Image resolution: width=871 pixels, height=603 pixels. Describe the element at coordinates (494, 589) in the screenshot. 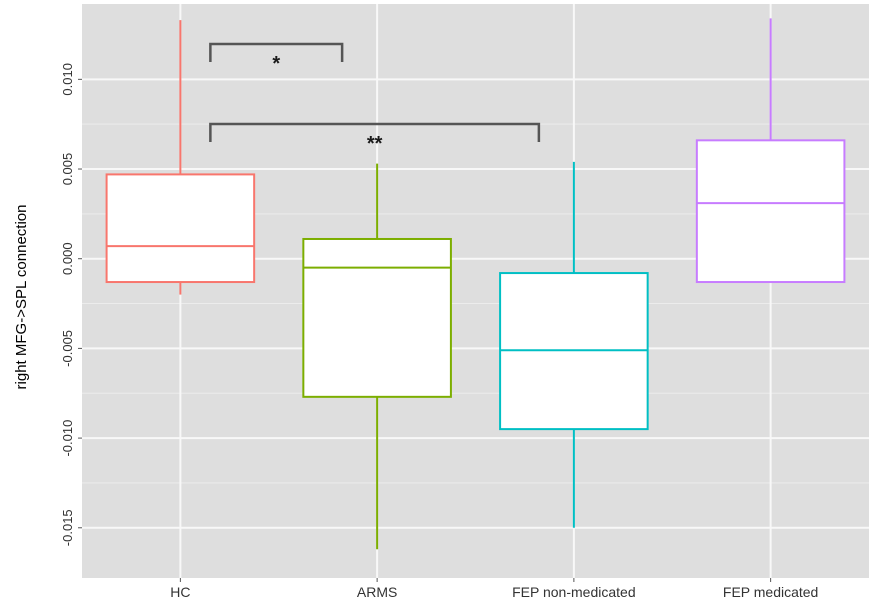

I see `x-axis-ticks: HC ARMS FEP non-medicated FEP medicated` at that location.